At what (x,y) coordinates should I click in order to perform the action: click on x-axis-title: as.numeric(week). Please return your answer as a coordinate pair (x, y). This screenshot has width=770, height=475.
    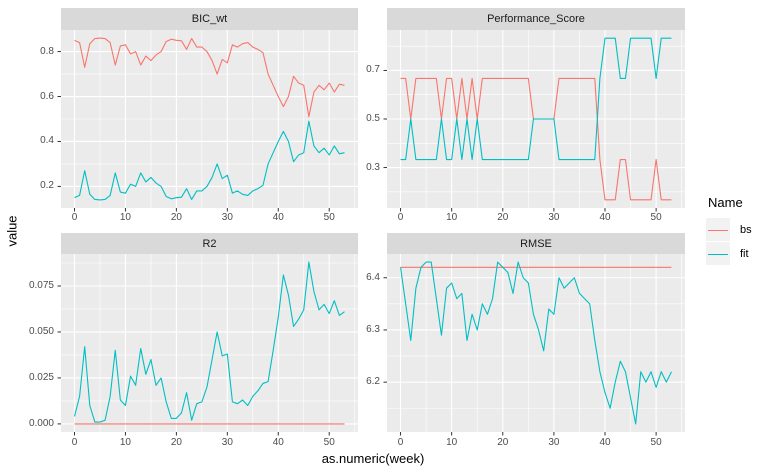
    Looking at the image, I should click on (373, 458).